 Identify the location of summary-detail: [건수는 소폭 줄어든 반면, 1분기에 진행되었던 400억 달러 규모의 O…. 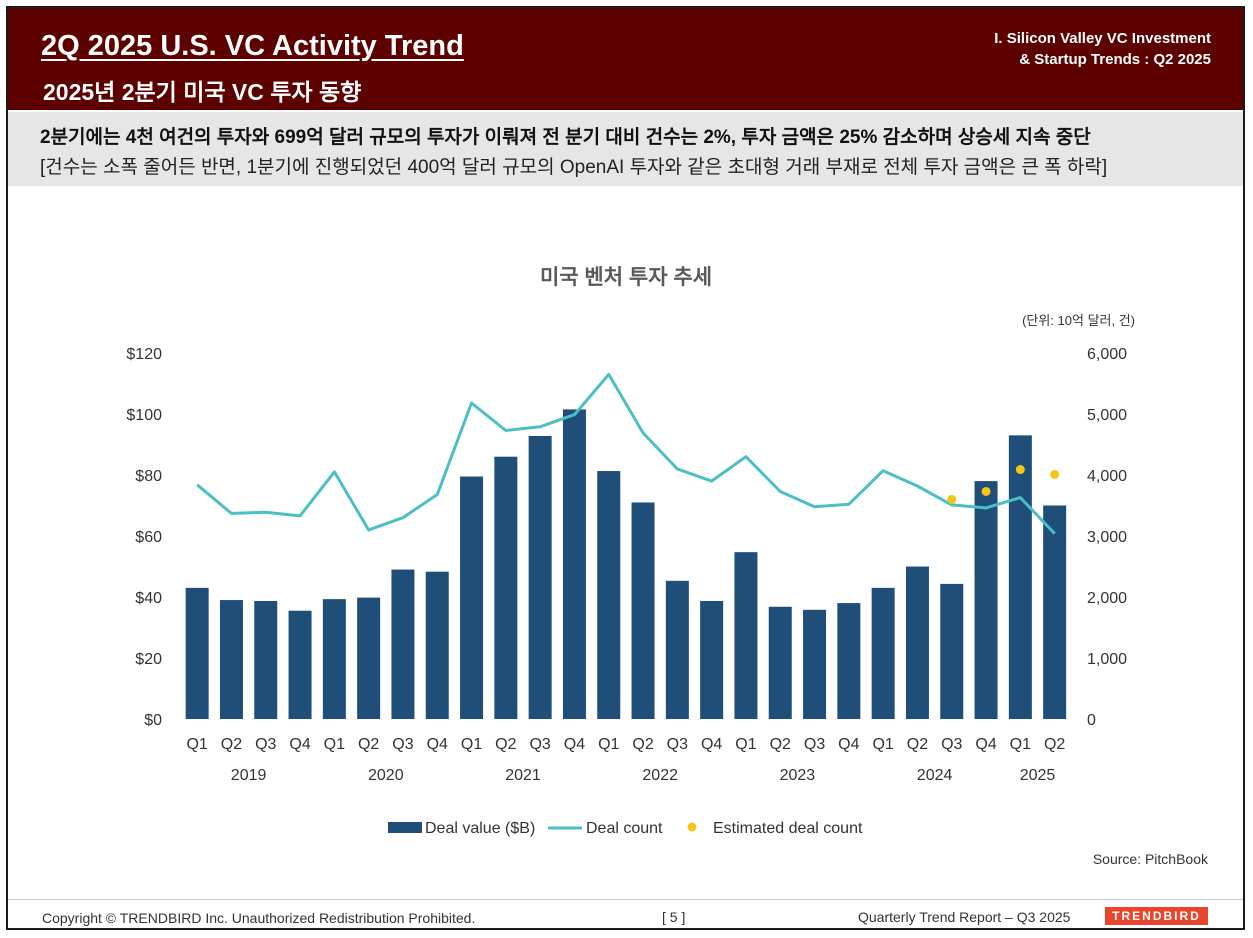
(574, 167).